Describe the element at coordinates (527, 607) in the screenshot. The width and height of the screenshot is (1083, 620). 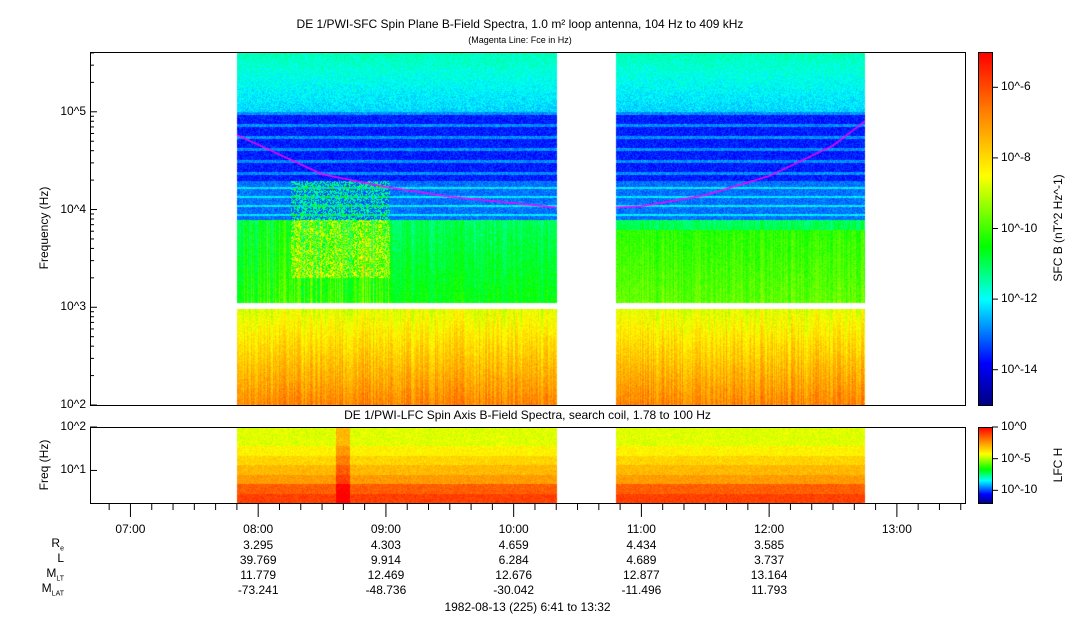
I see `footer-date: 1982-08-13 (225) 6:41 to 13:32` at that location.